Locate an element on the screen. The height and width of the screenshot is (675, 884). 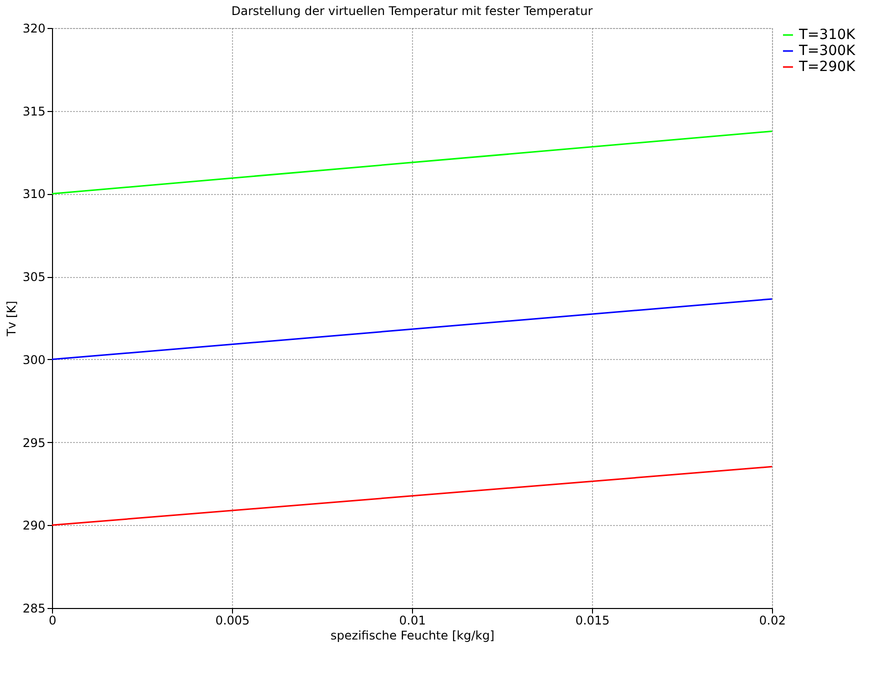
x-tick-label: 0 is located at coordinates (52, 621).